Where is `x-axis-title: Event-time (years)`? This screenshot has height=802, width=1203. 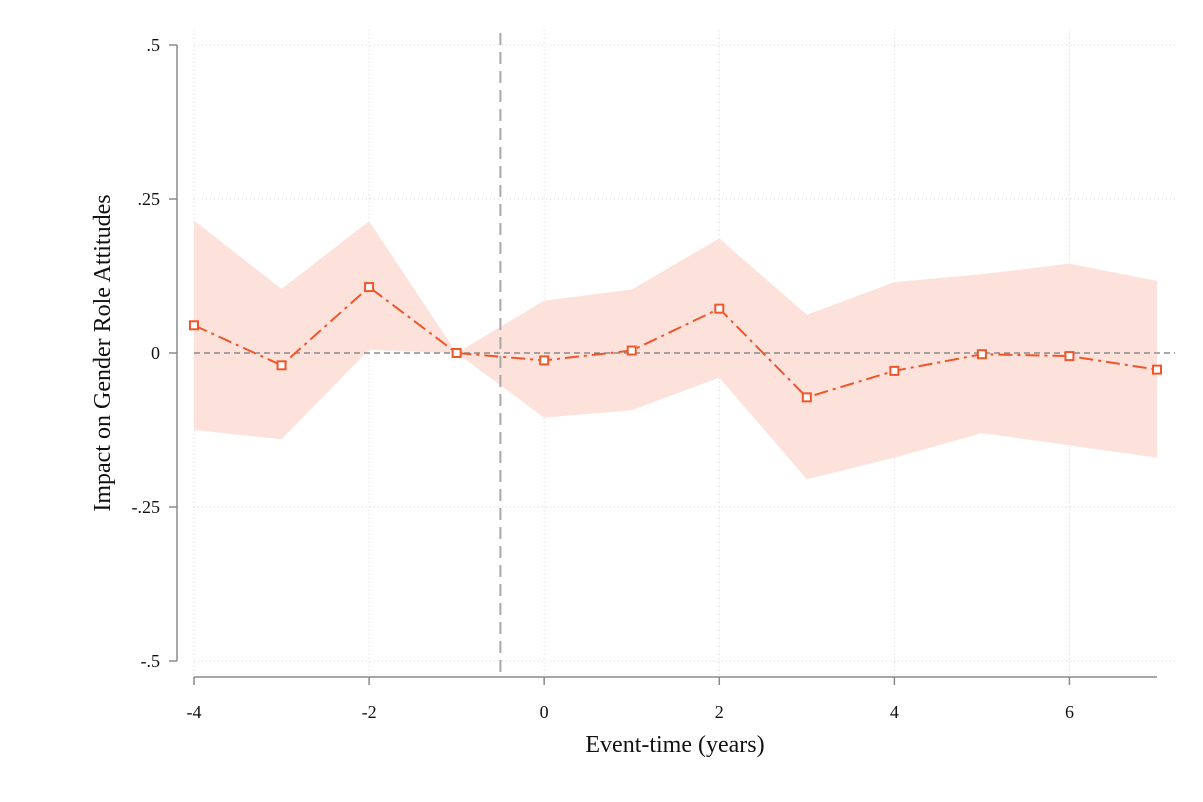 x-axis-title: Event-time (years) is located at coordinates (674, 745).